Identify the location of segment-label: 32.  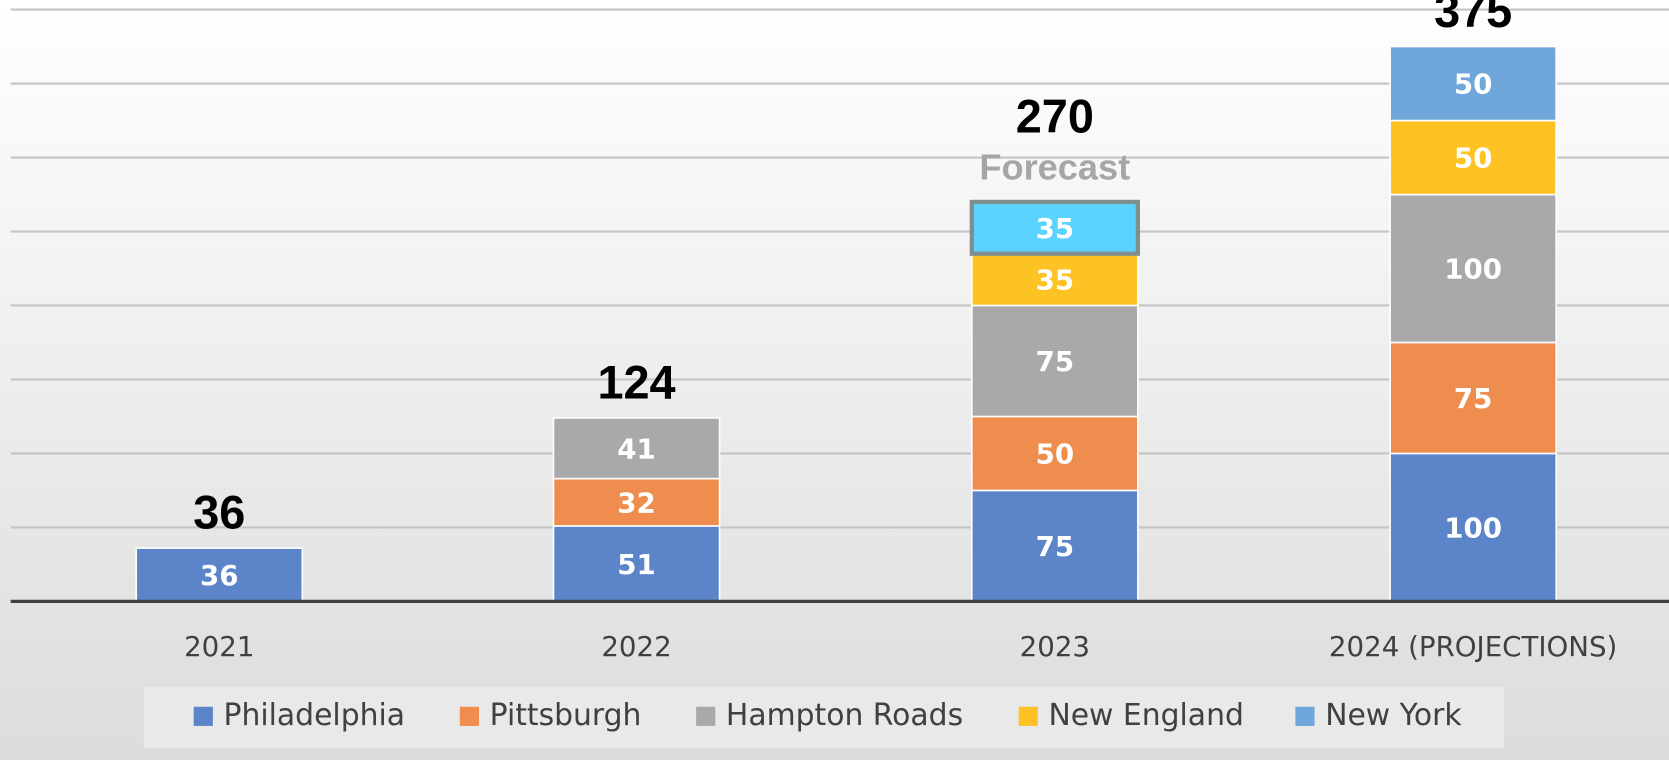
(636, 502).